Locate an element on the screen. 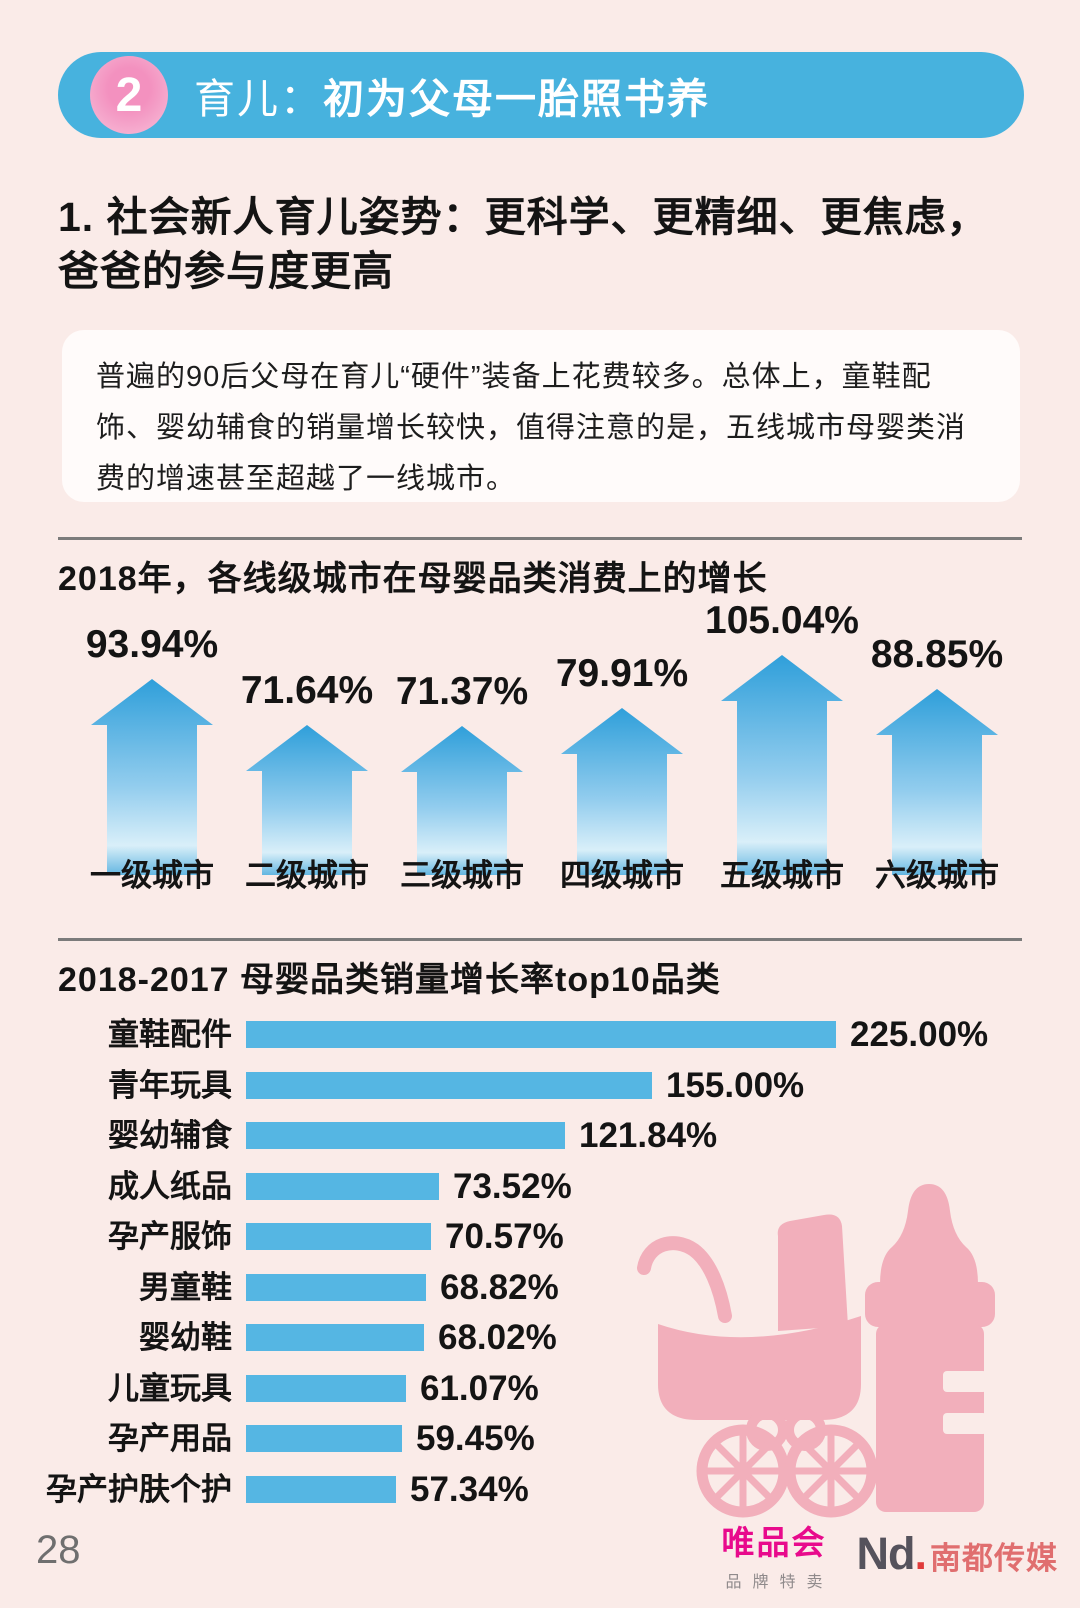 The height and width of the screenshot is (1608, 1080). bar-category-label: 儿童玩具 is located at coordinates (170, 1388).